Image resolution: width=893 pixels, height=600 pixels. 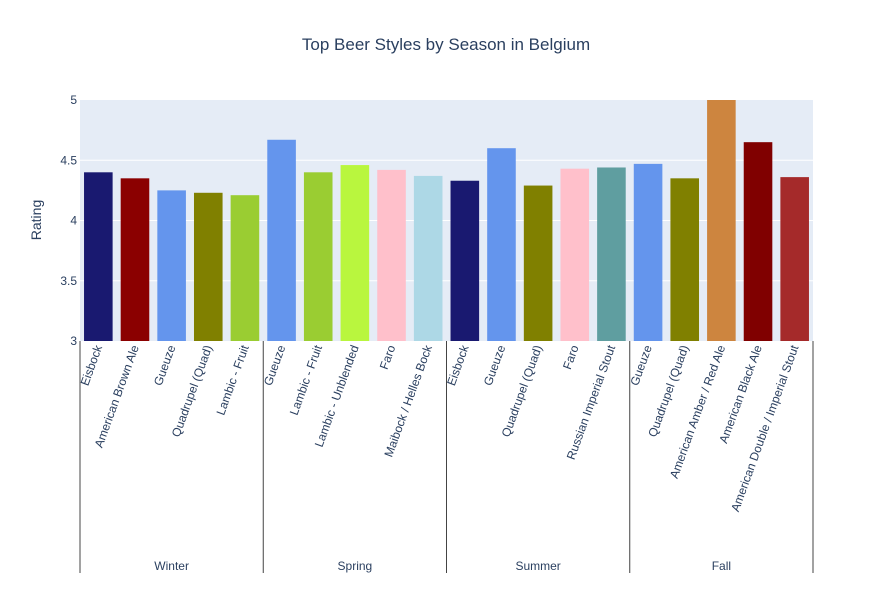 I want to click on group-label: Spring, so click(x=355, y=566).